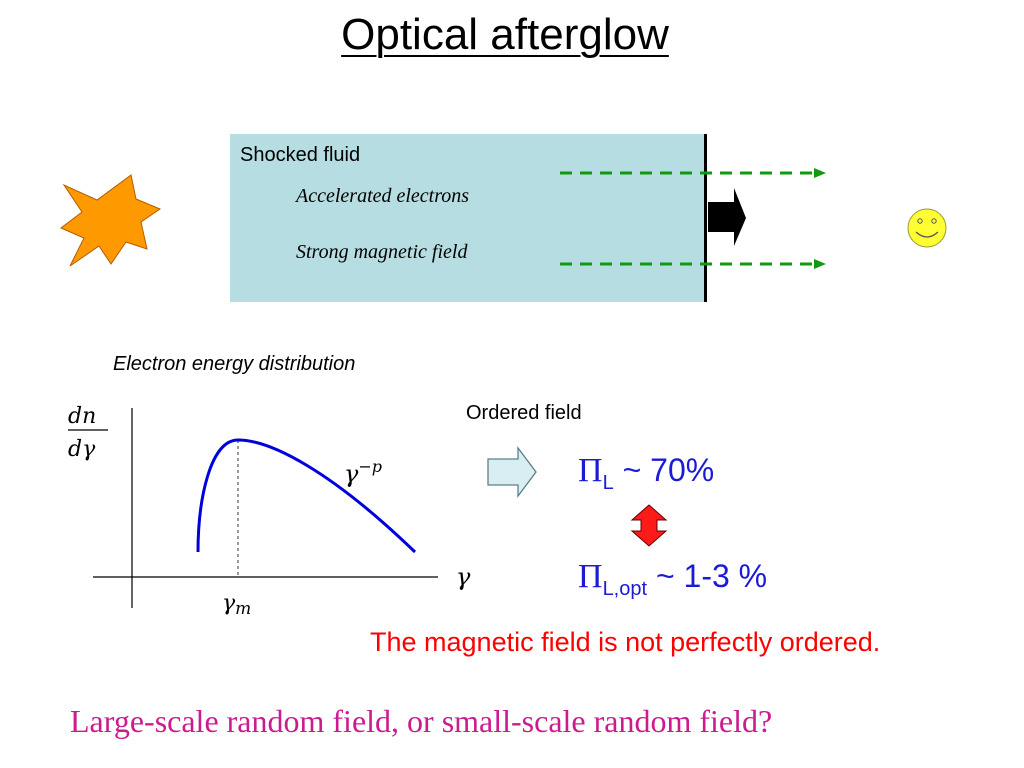 The height and width of the screenshot is (768, 1024). Describe the element at coordinates (505, 34) in the screenshot. I see `slide-title: Optical afterglow` at that location.